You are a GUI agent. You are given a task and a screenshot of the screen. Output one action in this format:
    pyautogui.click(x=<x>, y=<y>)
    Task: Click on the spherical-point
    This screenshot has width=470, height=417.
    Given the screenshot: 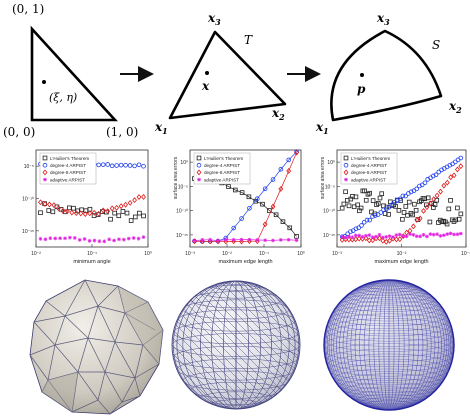 What is the action you would take?
    pyautogui.click(x=362, y=75)
    